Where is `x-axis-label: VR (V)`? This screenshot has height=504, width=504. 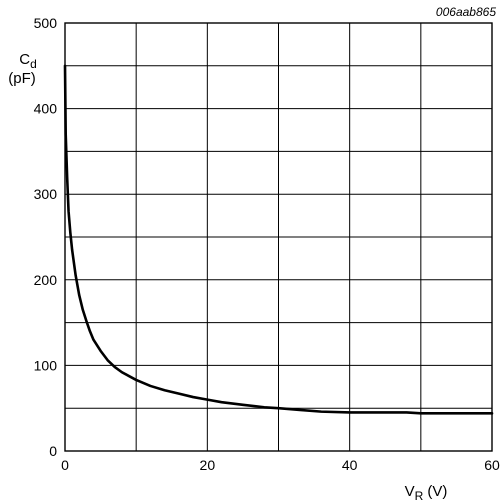 x-axis-label: VR (V) is located at coordinates (426, 493).